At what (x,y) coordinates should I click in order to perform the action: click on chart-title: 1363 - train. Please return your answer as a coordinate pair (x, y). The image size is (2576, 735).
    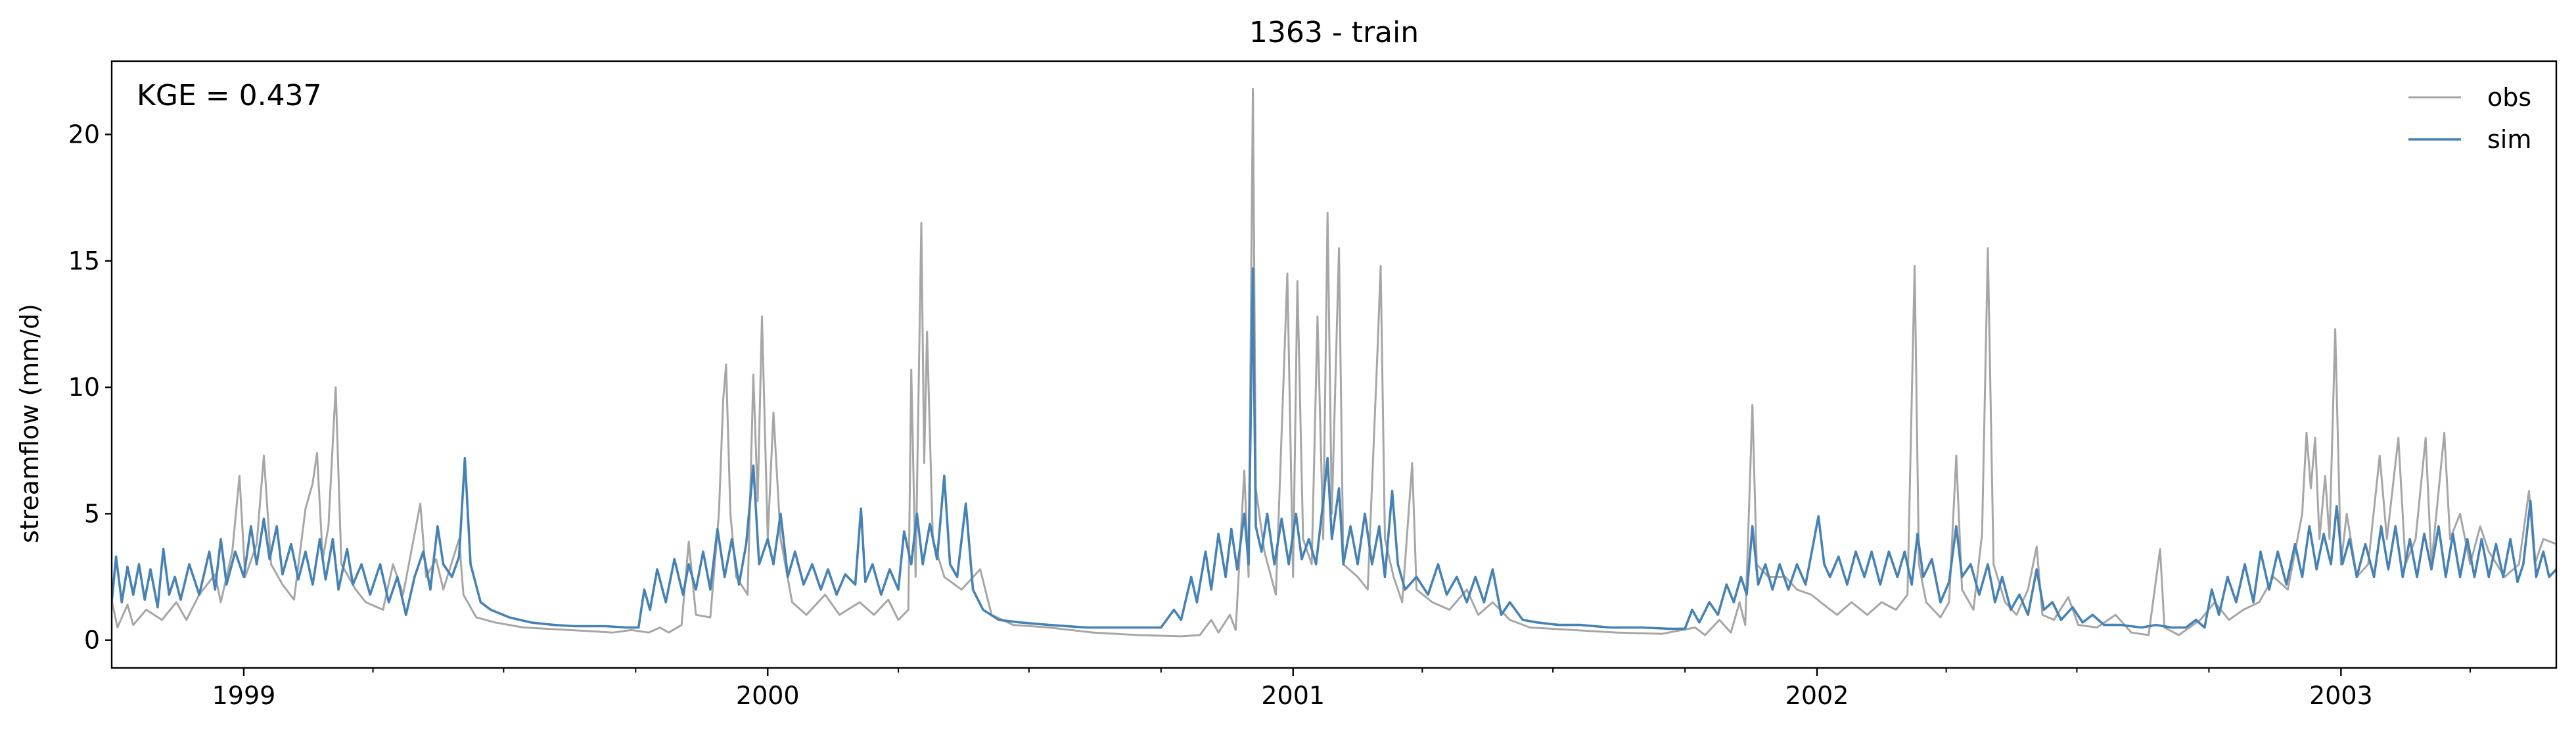
    Looking at the image, I should click on (1334, 32).